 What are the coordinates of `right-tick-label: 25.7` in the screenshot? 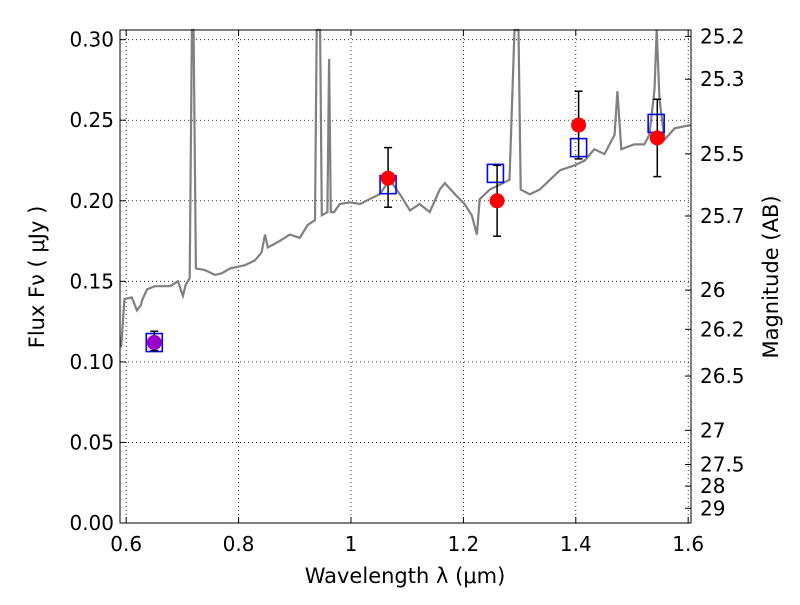 It's located at (722, 216).